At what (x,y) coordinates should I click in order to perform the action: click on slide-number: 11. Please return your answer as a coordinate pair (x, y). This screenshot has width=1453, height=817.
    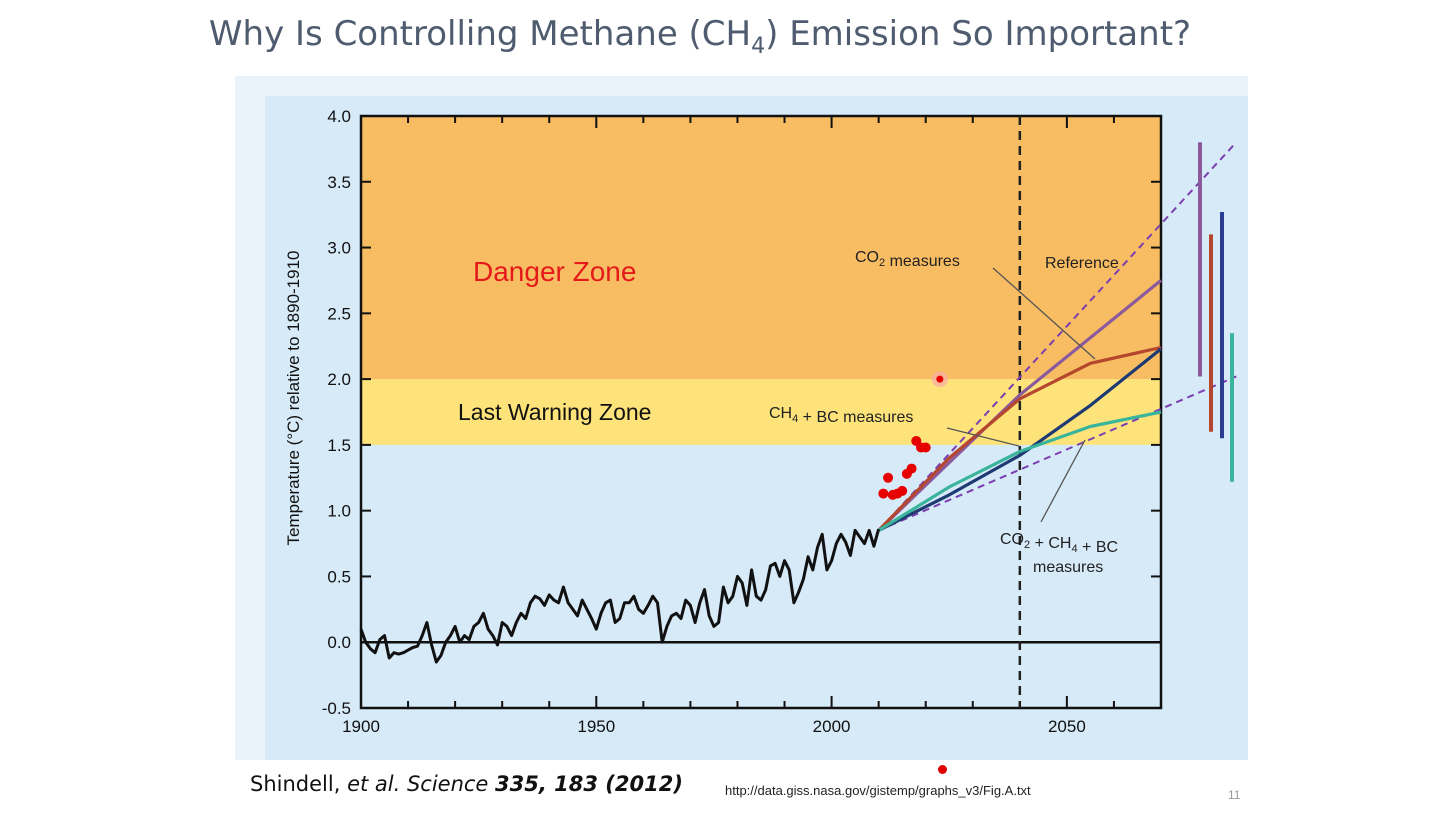
    Looking at the image, I should click on (1234, 795).